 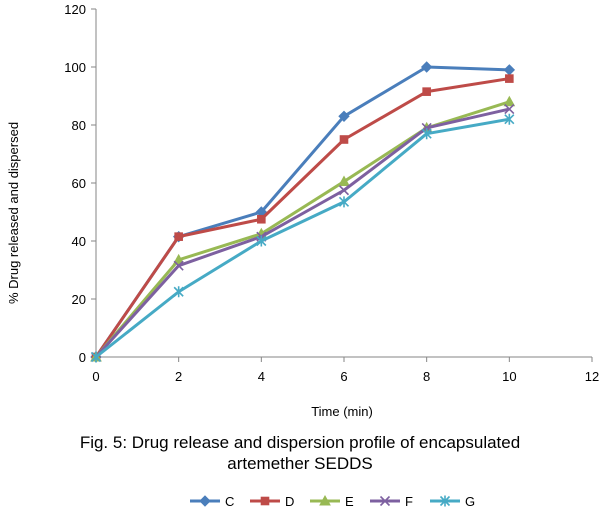 What do you see at coordinates (470, 501) in the screenshot?
I see `legend-label: G` at bounding box center [470, 501].